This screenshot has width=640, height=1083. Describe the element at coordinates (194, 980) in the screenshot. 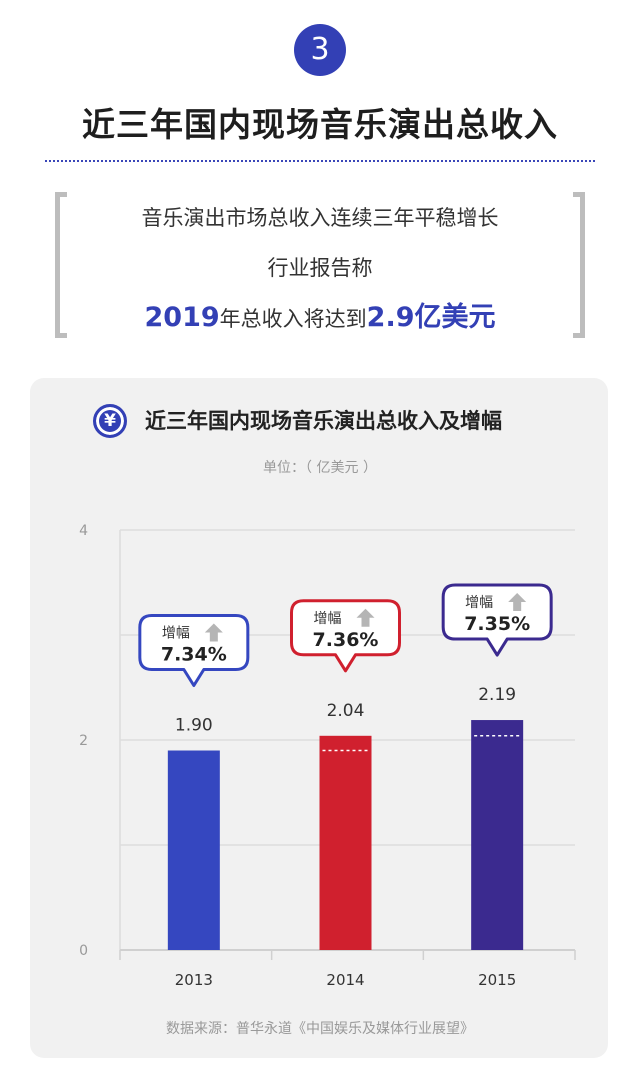

I see `x-tick-label: 2013` at that location.